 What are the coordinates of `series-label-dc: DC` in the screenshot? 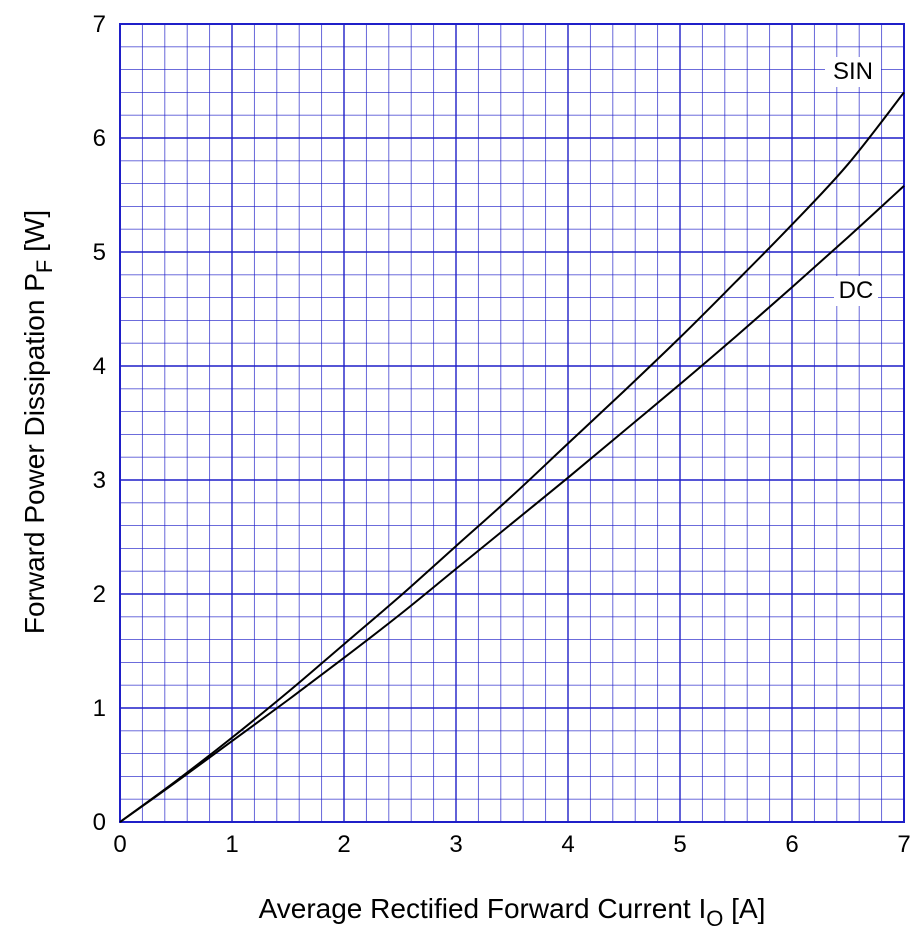 It's located at (856, 290).